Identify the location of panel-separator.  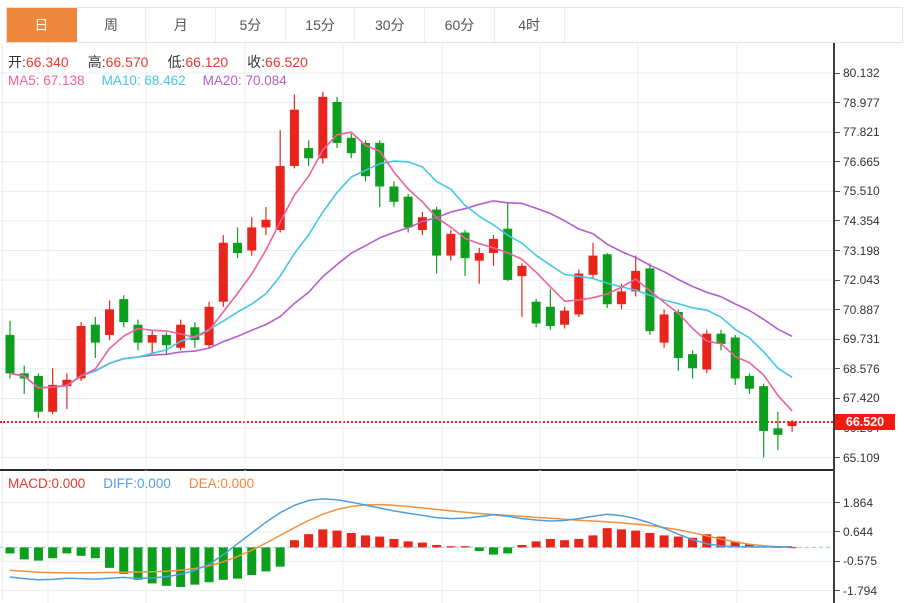
(416, 470).